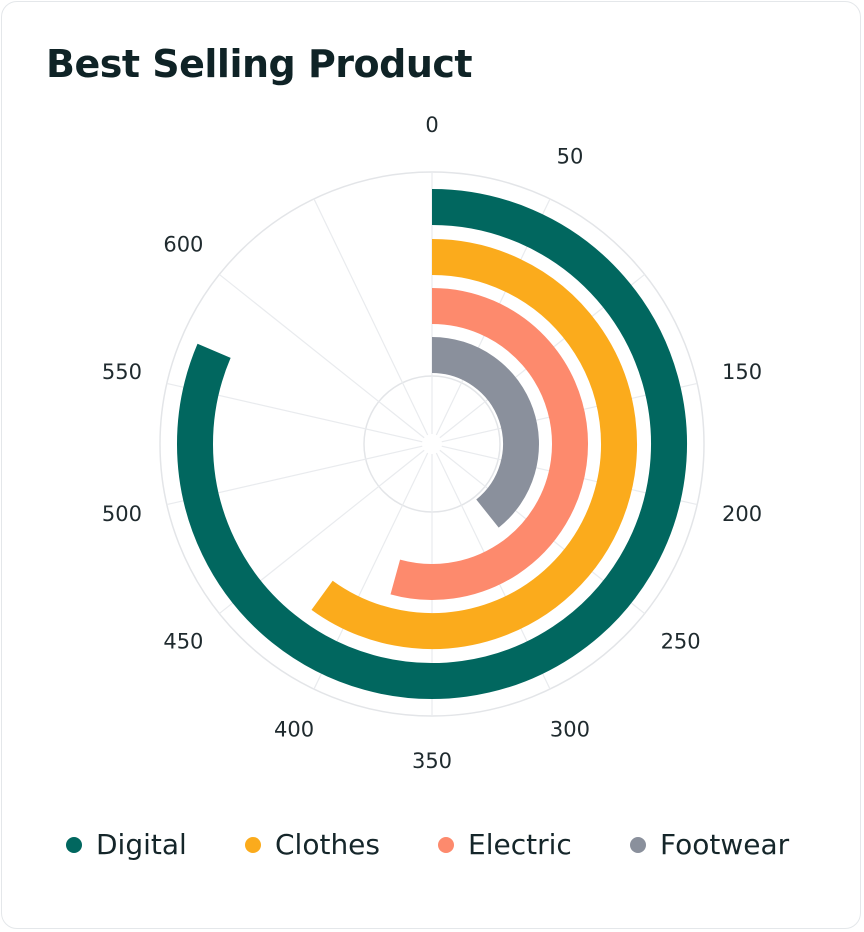  I want to click on legend-item-digital: Digital, so click(126, 844).